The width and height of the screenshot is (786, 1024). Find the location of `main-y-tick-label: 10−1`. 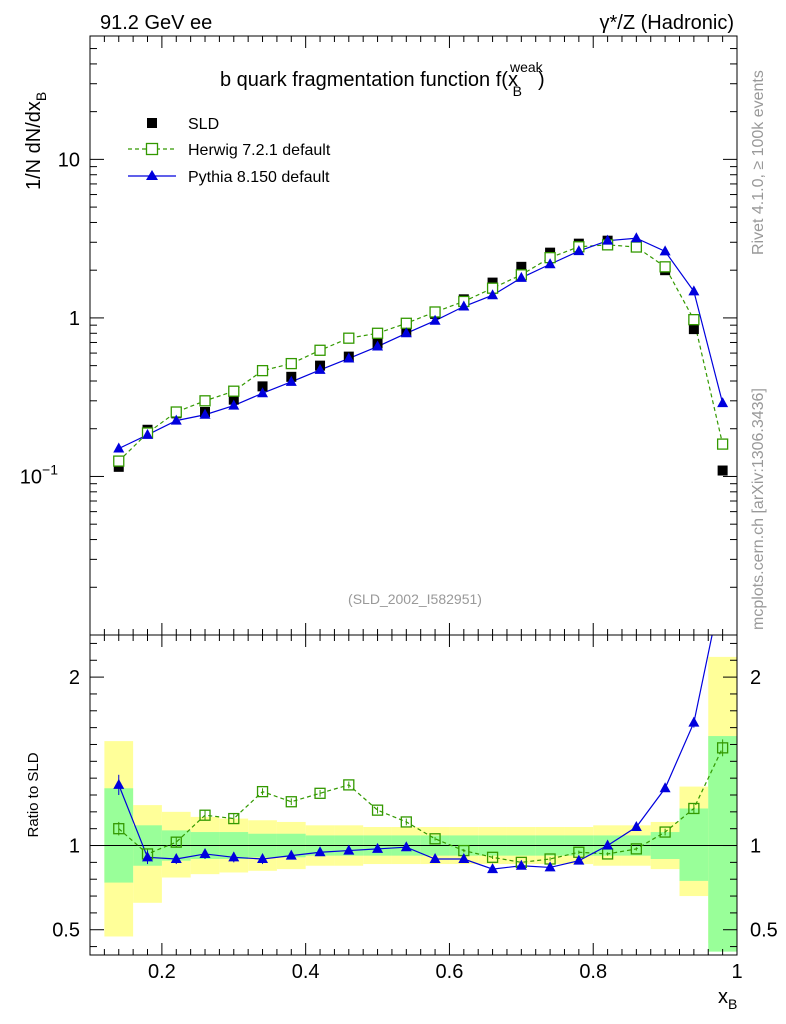

main-y-tick-label: 10−1 is located at coordinates (39, 474).